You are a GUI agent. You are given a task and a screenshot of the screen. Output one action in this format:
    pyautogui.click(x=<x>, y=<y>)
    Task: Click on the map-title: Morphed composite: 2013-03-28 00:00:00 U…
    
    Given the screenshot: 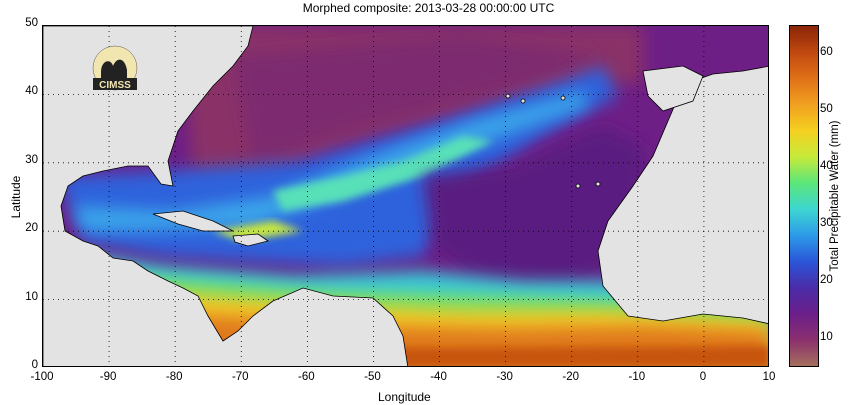 What is the action you would take?
    pyautogui.click(x=428, y=8)
    